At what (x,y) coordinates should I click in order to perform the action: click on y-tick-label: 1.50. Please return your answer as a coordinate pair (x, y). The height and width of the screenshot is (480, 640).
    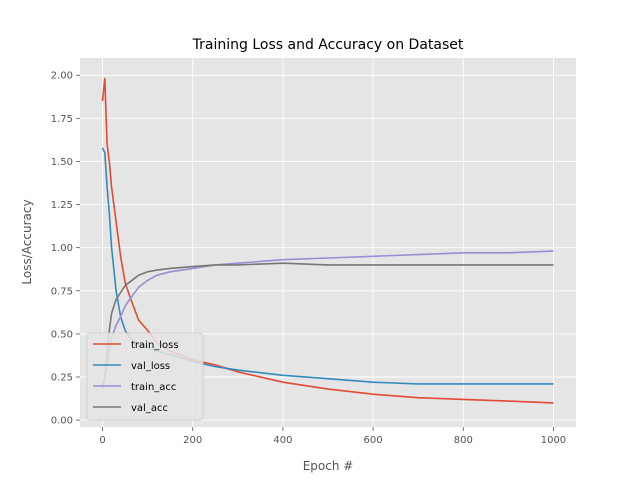
    Looking at the image, I should click on (62, 162).